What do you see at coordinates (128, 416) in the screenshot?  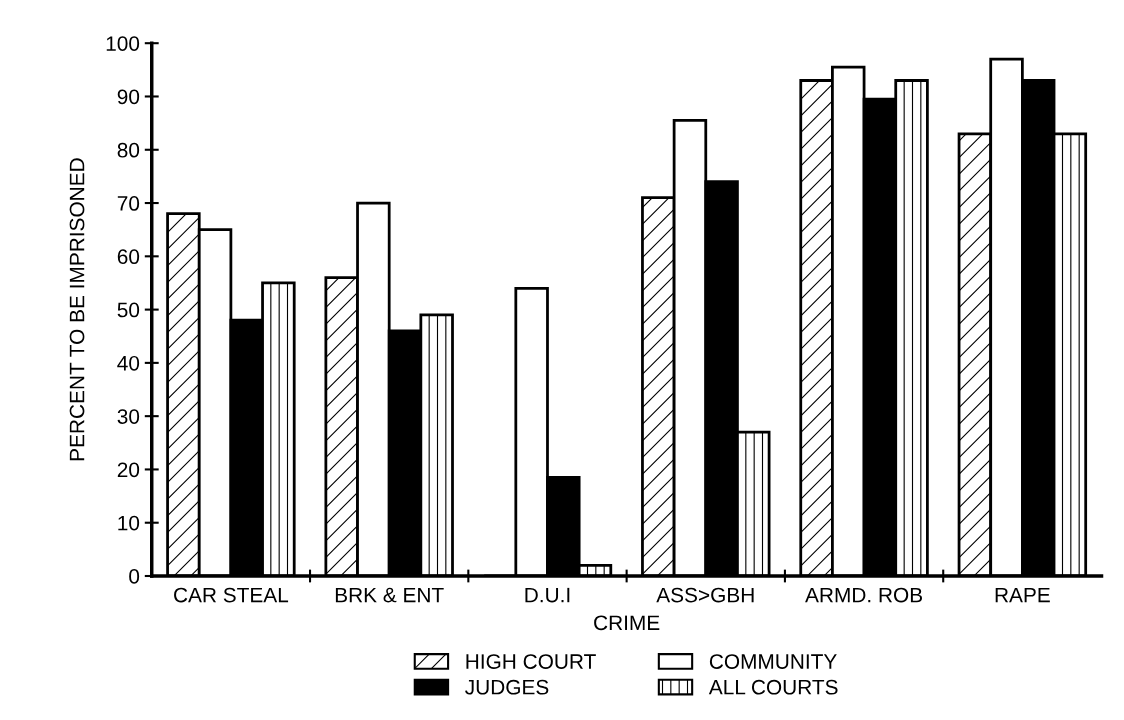 I see `y-tick-label: 30` at bounding box center [128, 416].